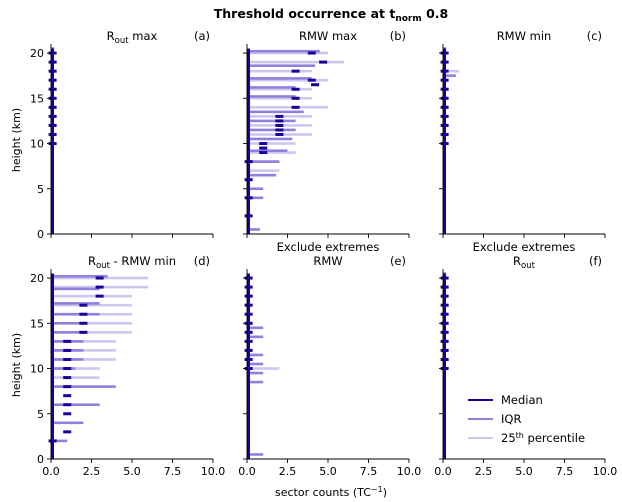  Describe the element at coordinates (369, 471) in the screenshot. I see `x-tick-label: 7.5` at that location.